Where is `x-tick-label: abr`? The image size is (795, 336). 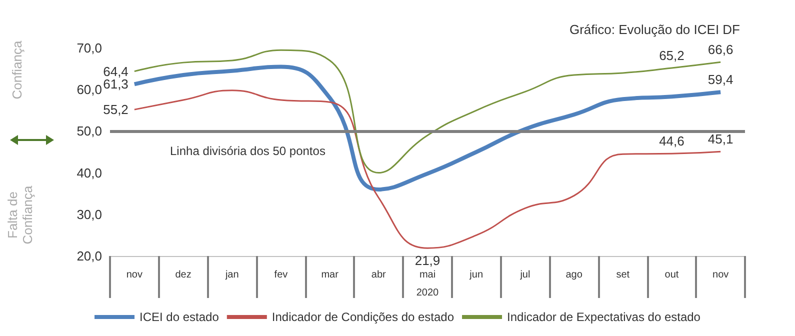
x-tick-label: abr is located at coordinates (379, 275).